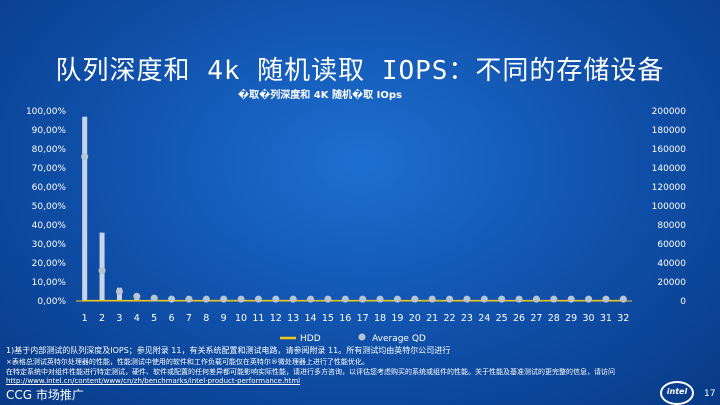 This screenshot has width=720, height=405. Describe the element at coordinates (606, 318) in the screenshot. I see `x-tick-label: 31` at that location.